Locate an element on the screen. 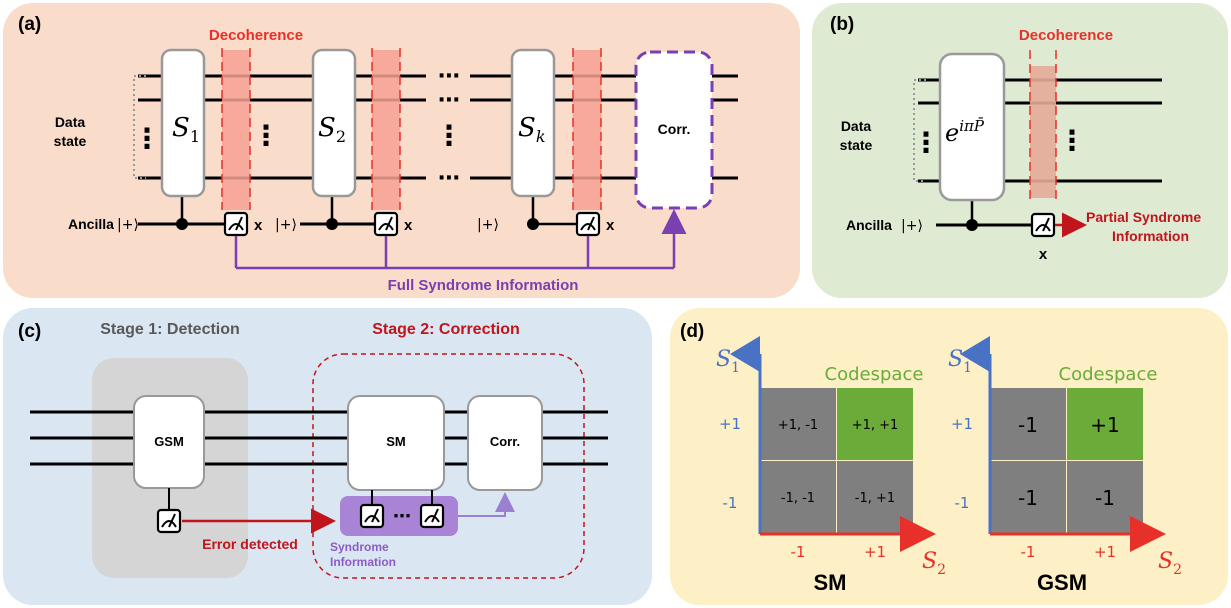  stabilizer-s1-gate is located at coordinates (183, 123).